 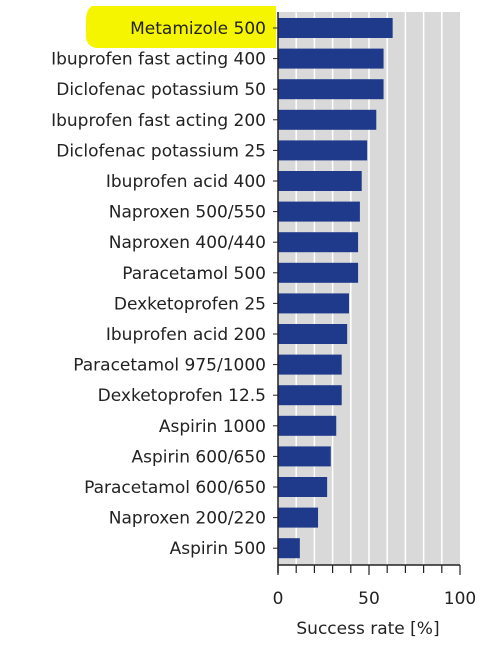 I want to click on x-tick-label: 100, so click(x=460, y=599).